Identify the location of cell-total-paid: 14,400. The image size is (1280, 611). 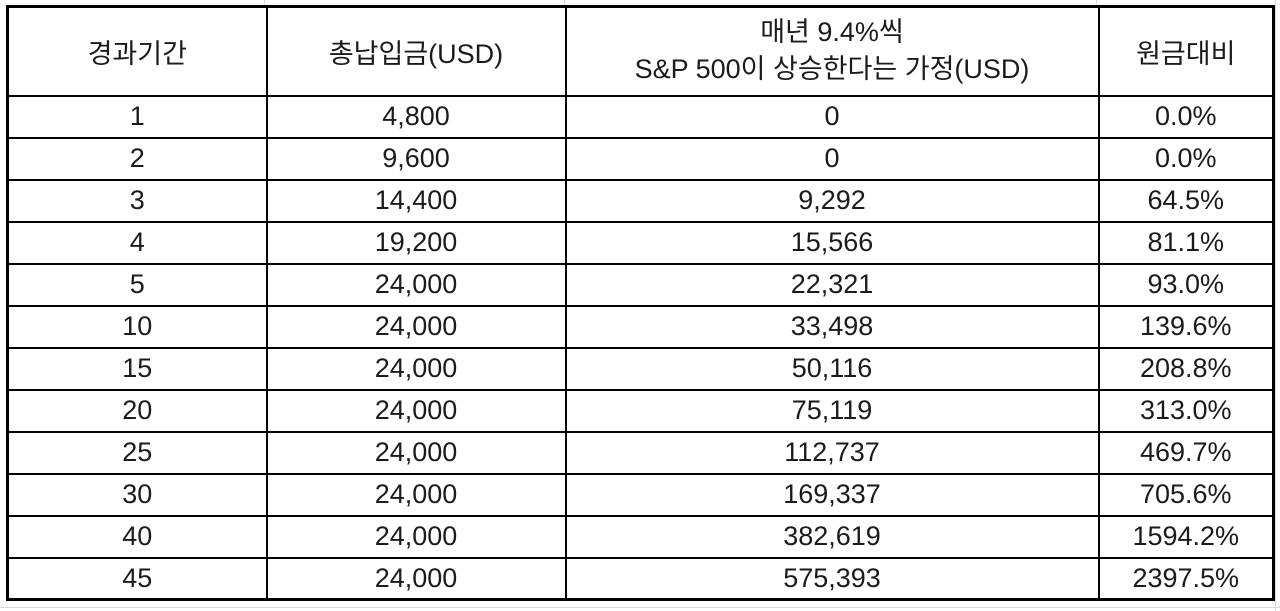
(416, 200).